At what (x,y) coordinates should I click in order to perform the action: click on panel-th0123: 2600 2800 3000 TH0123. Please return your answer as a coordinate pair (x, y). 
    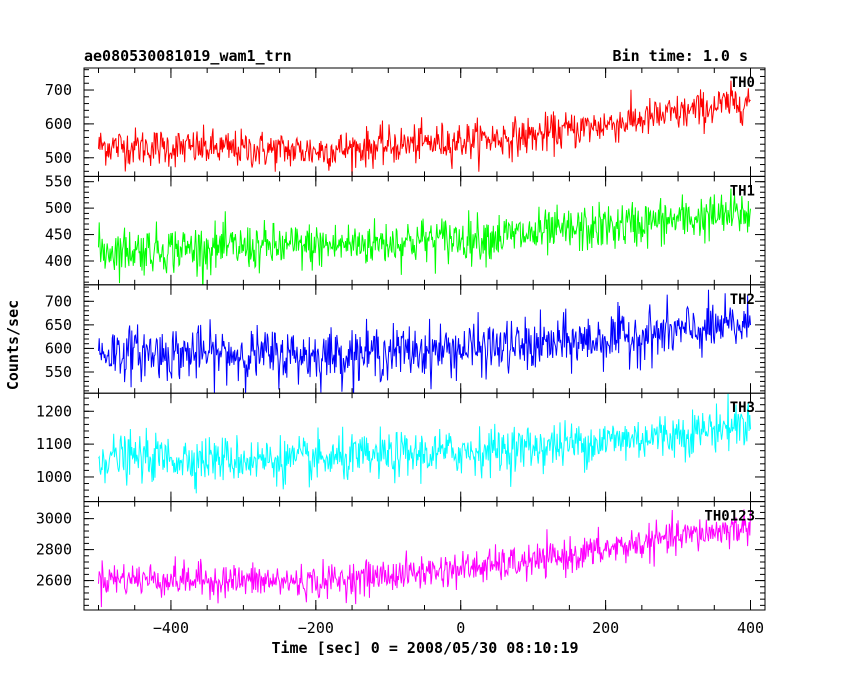
    Looking at the image, I should click on (401, 556).